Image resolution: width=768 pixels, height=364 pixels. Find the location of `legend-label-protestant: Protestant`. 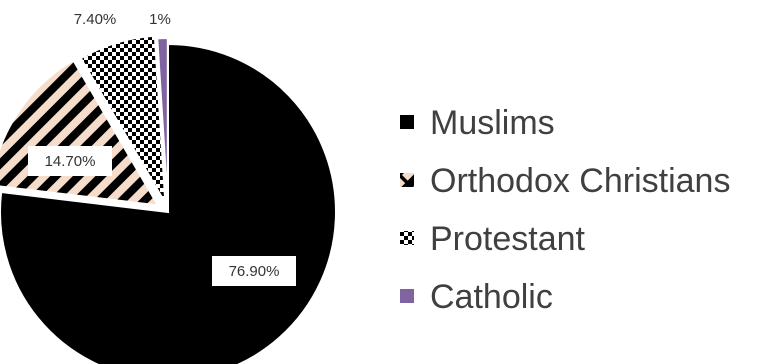

legend-label-protestant: Protestant is located at coordinates (508, 239).